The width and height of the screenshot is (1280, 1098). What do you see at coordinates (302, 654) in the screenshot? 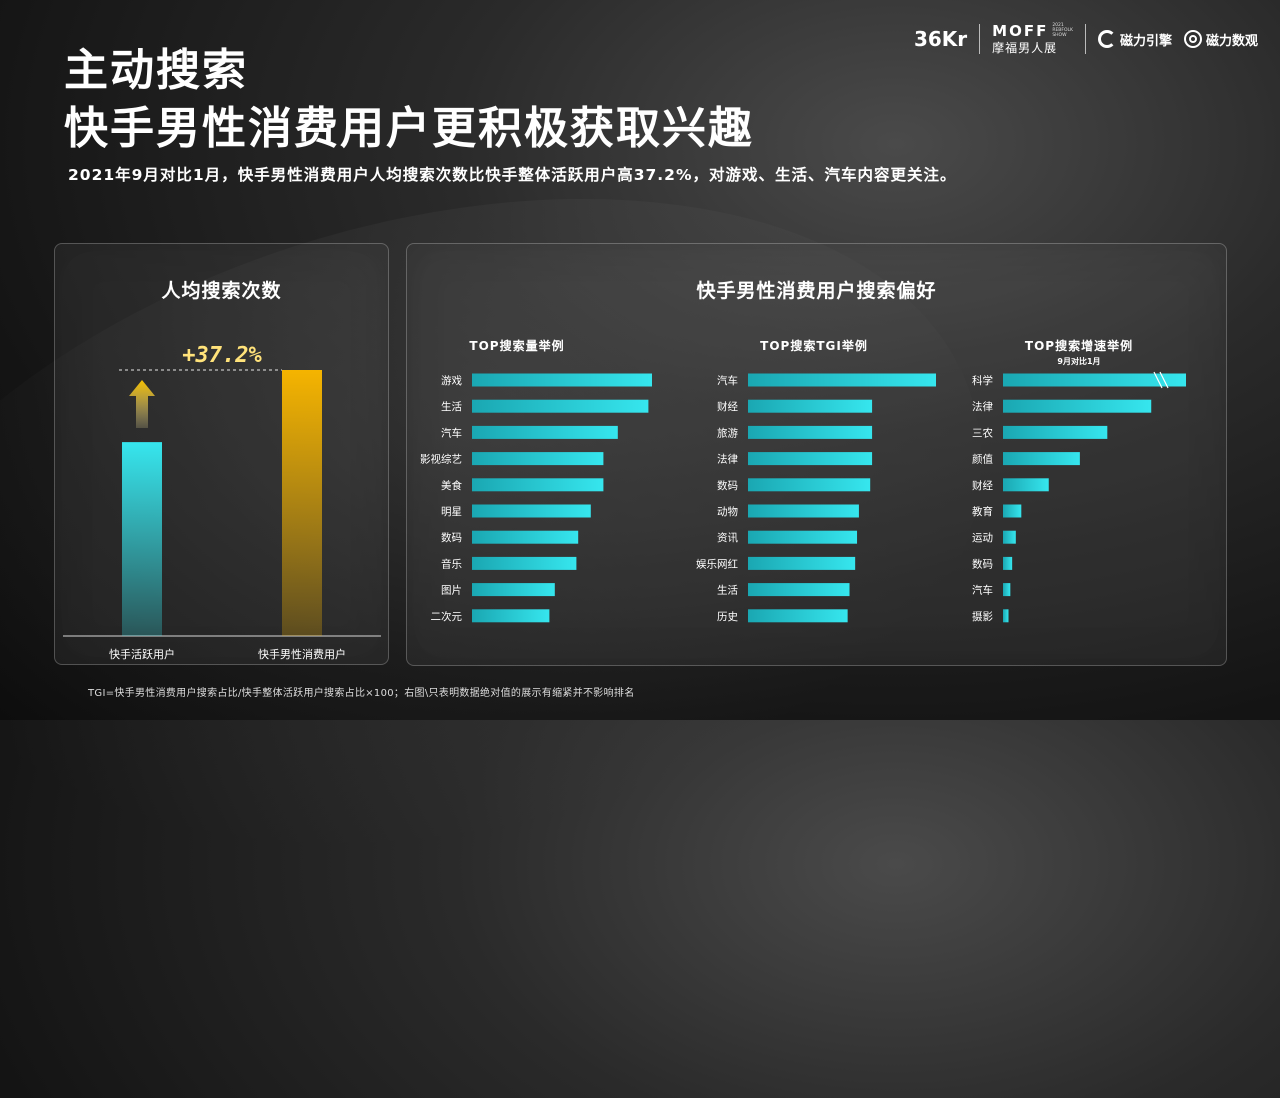
I see `bar-label: 快手男性消费用户` at bounding box center [302, 654].